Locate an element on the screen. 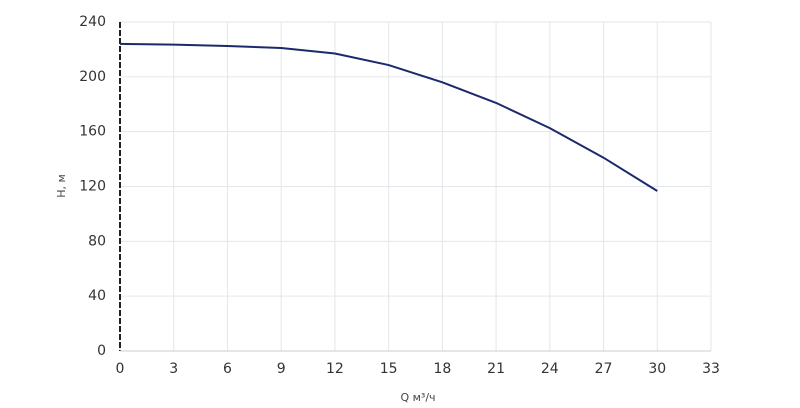 The width and height of the screenshot is (800, 408). x-tick-label: 3 is located at coordinates (173, 369).